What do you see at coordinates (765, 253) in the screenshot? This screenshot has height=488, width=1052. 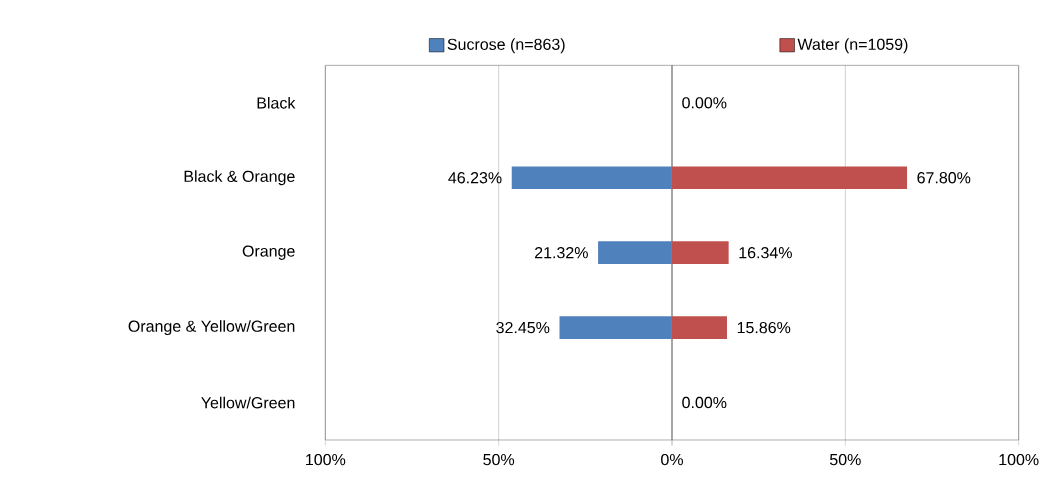 I see `data-label: 16.34%` at bounding box center [765, 253].